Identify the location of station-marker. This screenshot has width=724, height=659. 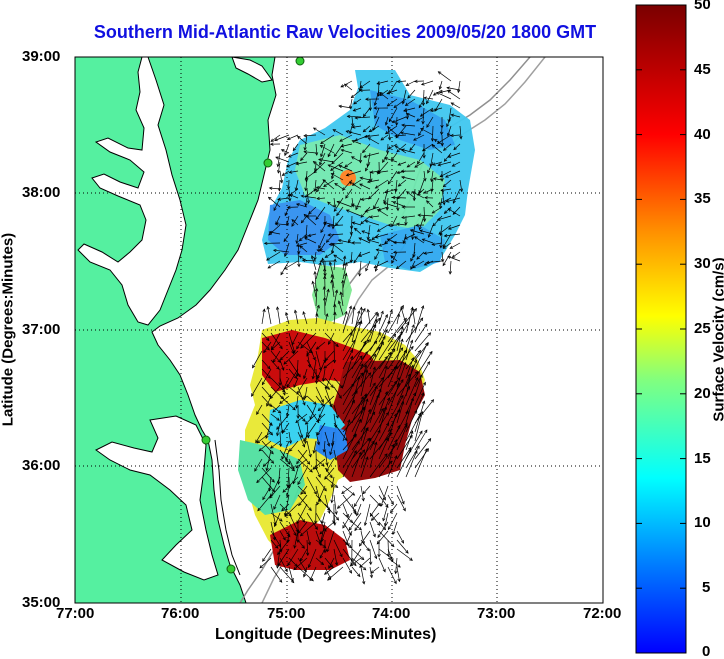
(300, 61).